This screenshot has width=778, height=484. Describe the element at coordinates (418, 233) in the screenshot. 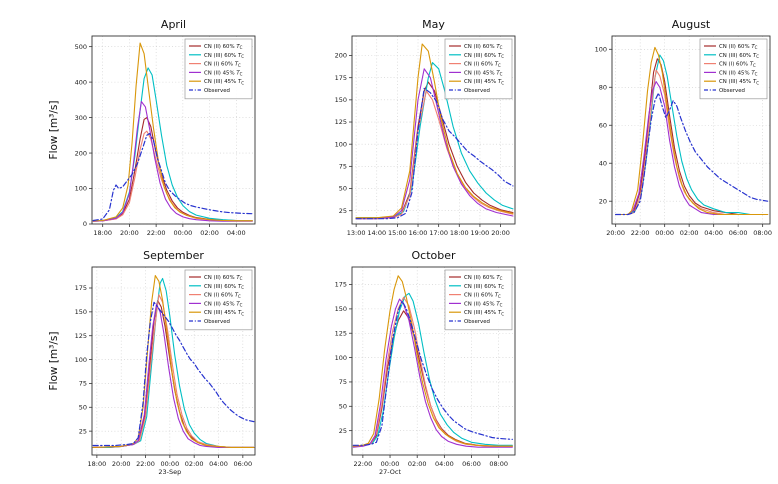

I see `svg-text: 16:00` at that location.